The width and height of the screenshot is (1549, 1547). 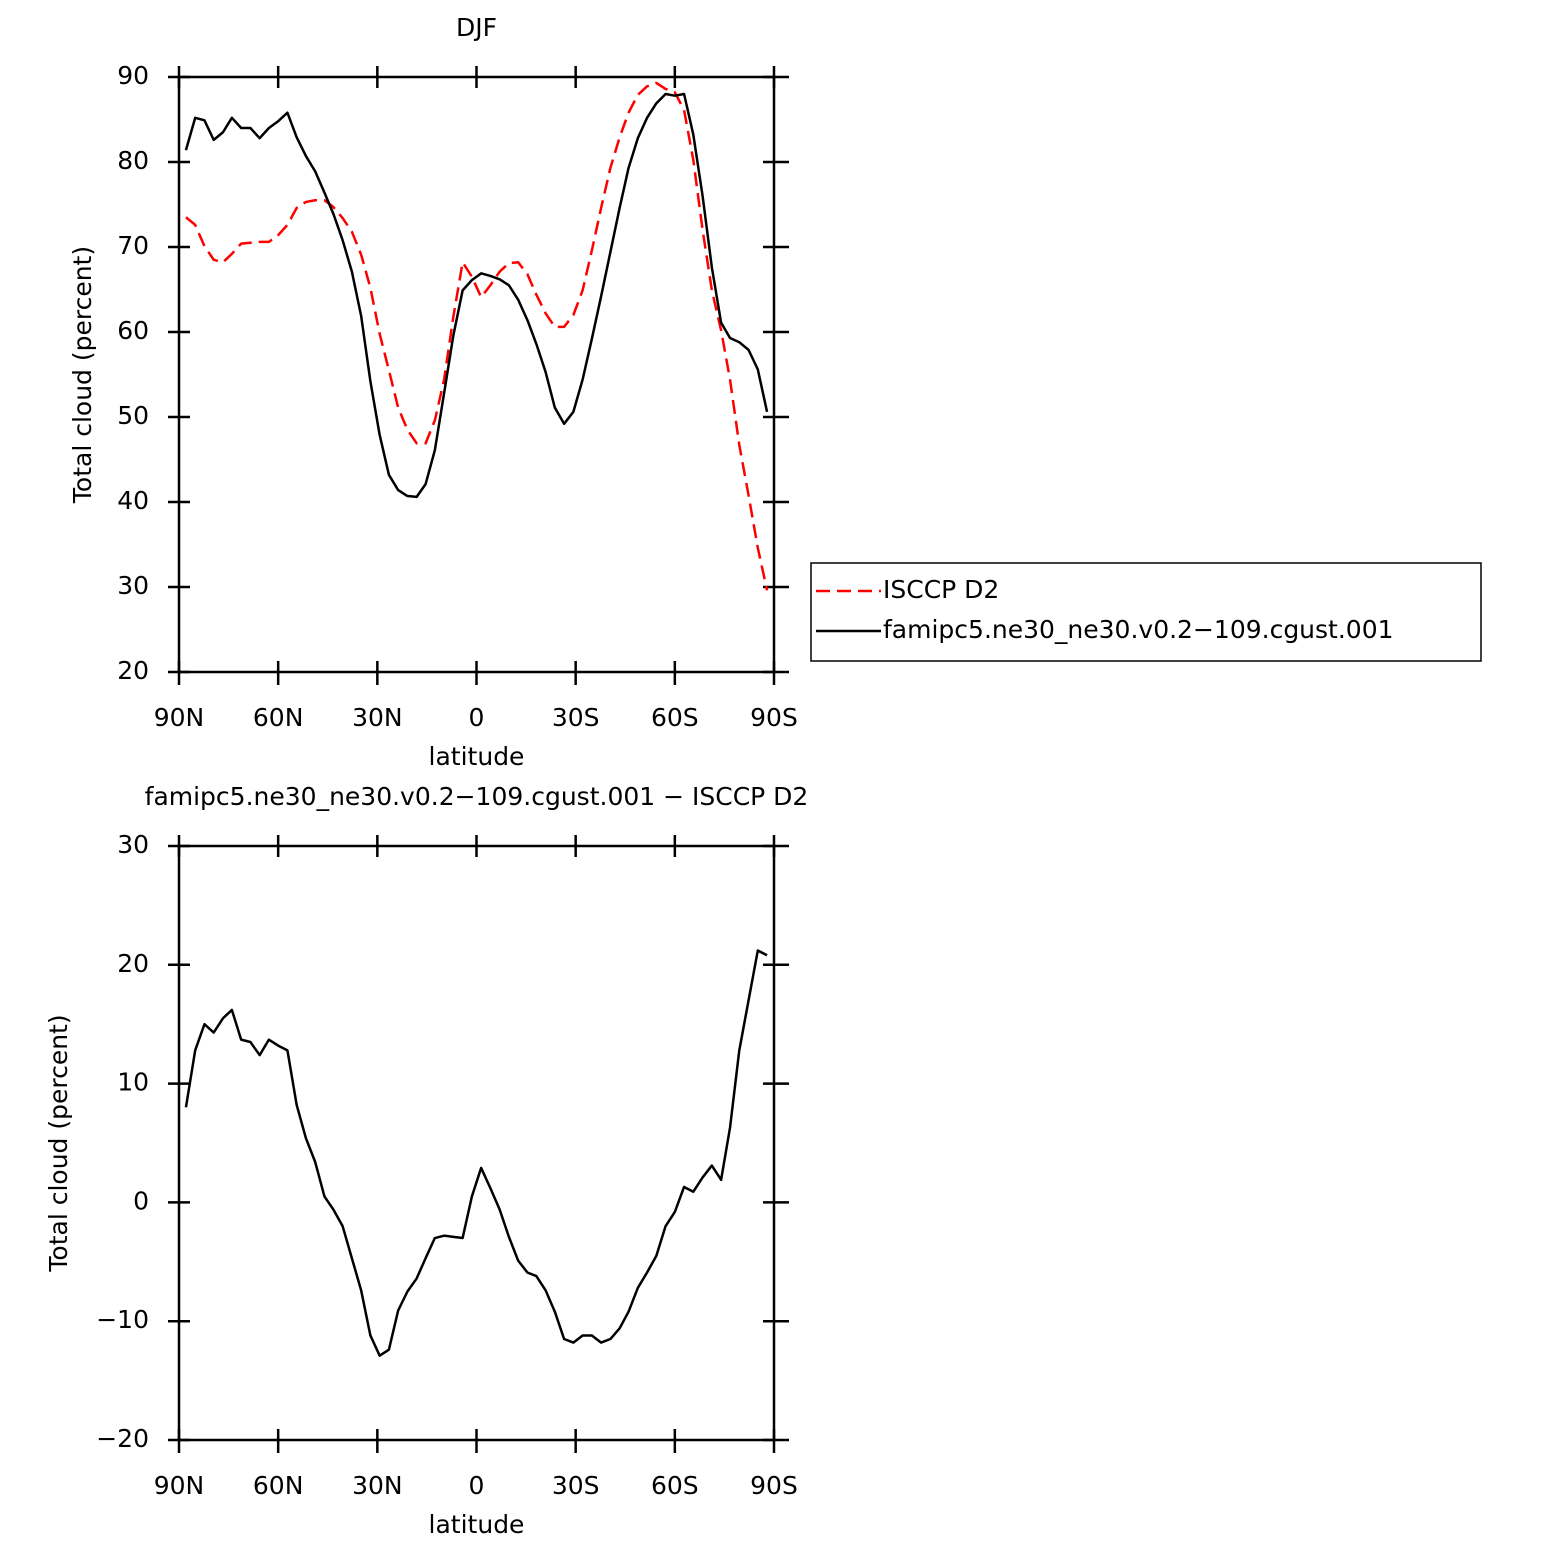 What do you see at coordinates (1146, 612) in the screenshot?
I see `legend-box` at bounding box center [1146, 612].